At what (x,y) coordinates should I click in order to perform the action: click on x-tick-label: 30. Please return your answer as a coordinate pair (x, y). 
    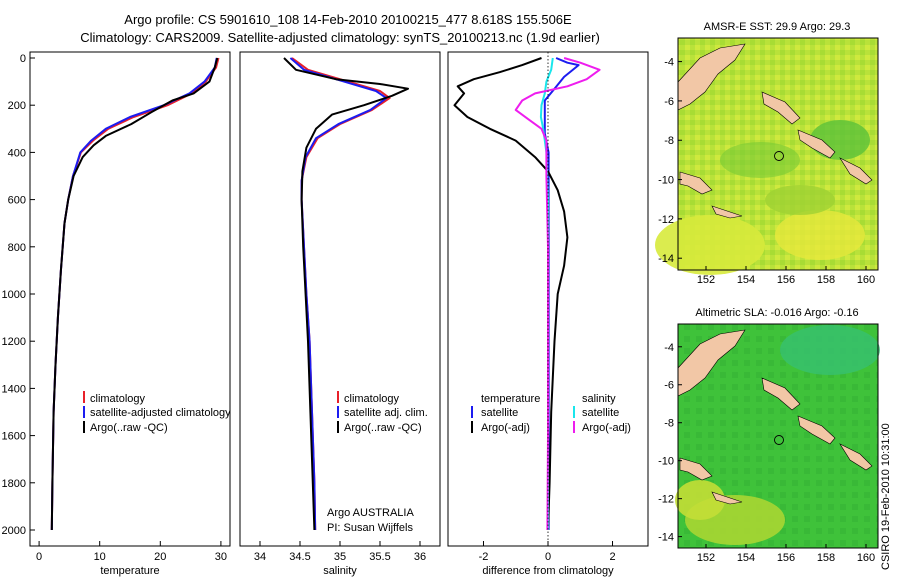
    Looking at the image, I should click on (221, 557).